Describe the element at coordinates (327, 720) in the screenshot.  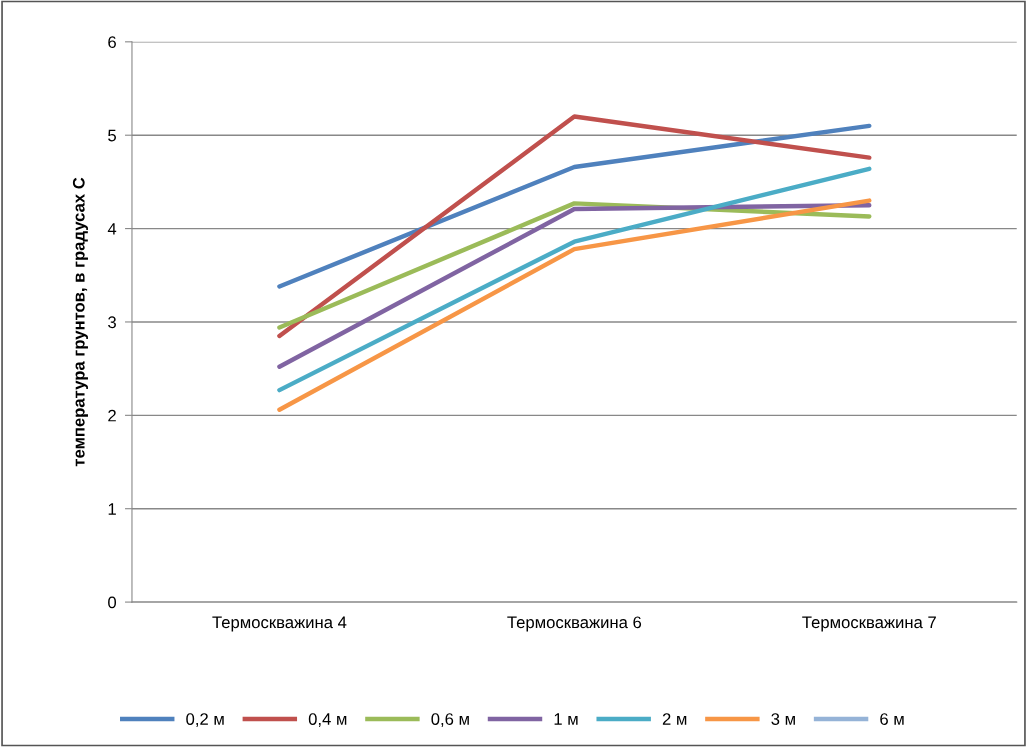
I see `legend-label: 0,4 м` at that location.